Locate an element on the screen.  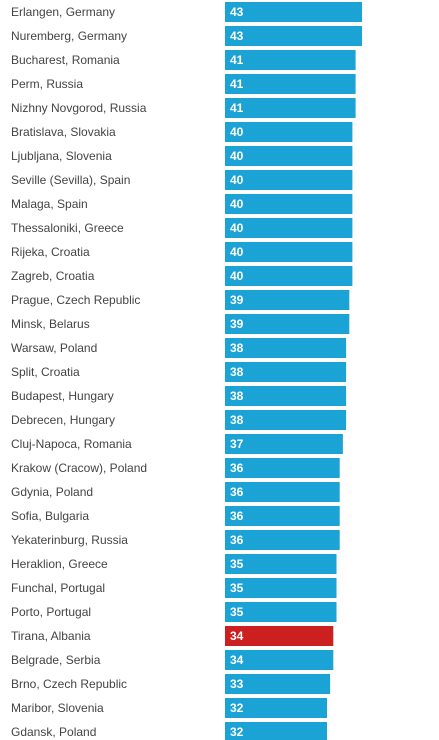
bar-row: Warsaw, Poland 38 is located at coordinates (179, 348).